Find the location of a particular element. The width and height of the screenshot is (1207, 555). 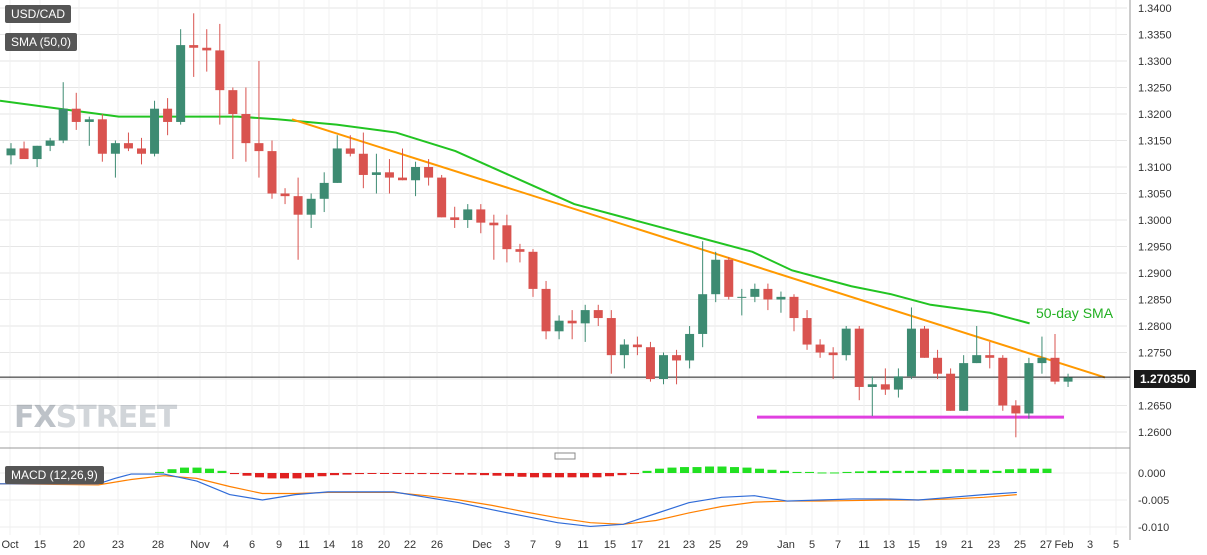

macd-line is located at coordinates (508, 500).